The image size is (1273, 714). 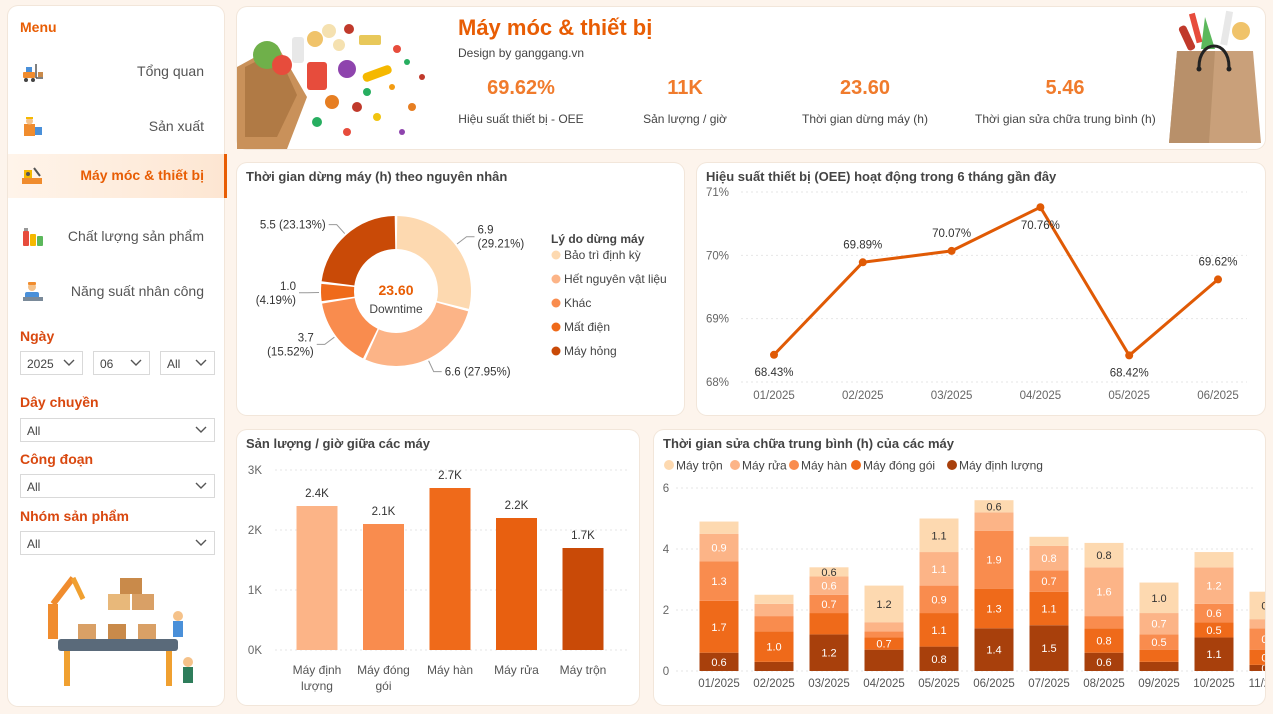 What do you see at coordinates (290, 352) in the screenshot?
I see `slice-pct-label: (15.52%)` at bounding box center [290, 352].